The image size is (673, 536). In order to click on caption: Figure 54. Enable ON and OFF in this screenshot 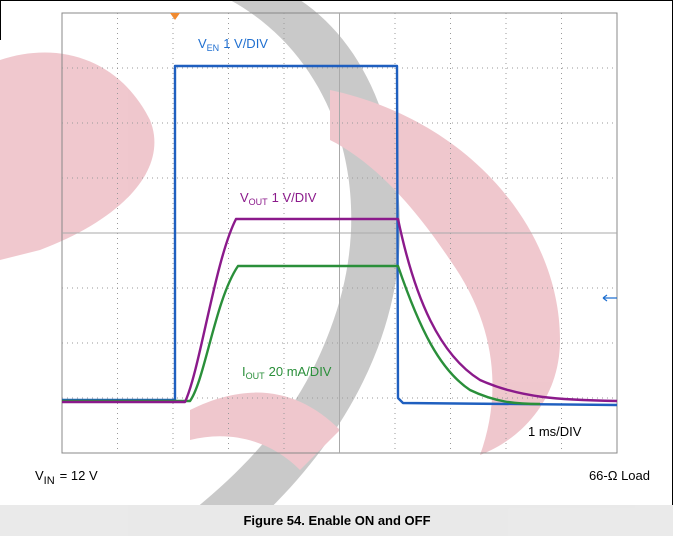, I will do `click(336, 520)`.